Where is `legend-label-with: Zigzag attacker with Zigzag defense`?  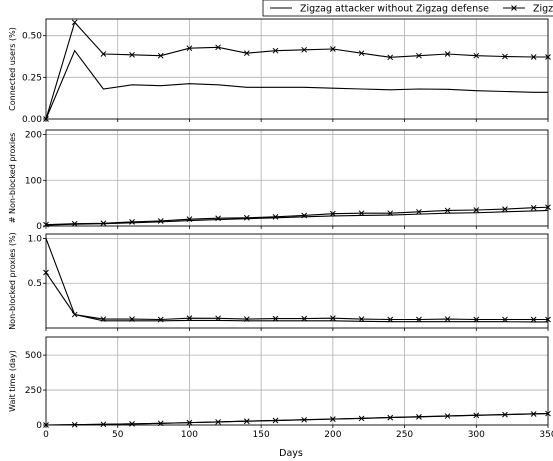 legend-label-with: Zigzag attacker with Zigzag defense is located at coordinates (543, 9).